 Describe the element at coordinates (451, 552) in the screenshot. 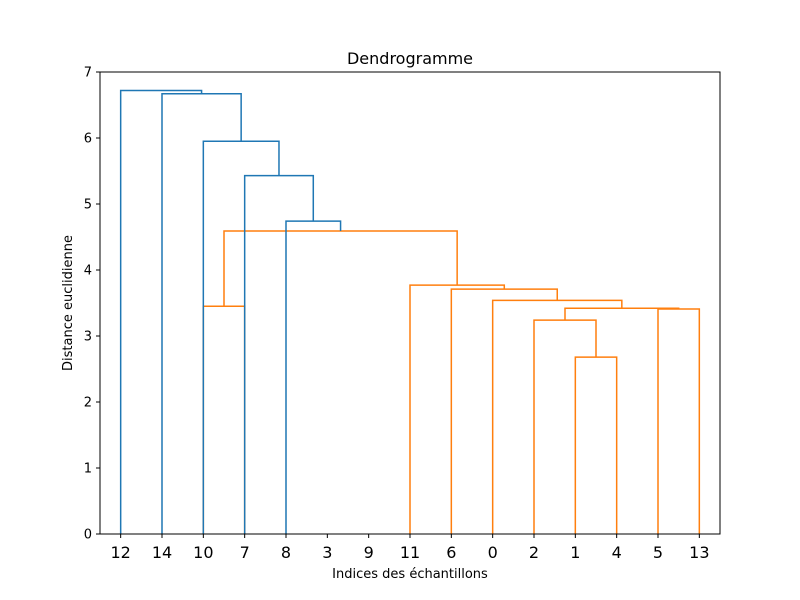

I see `x-tick-label: 6` at that location.